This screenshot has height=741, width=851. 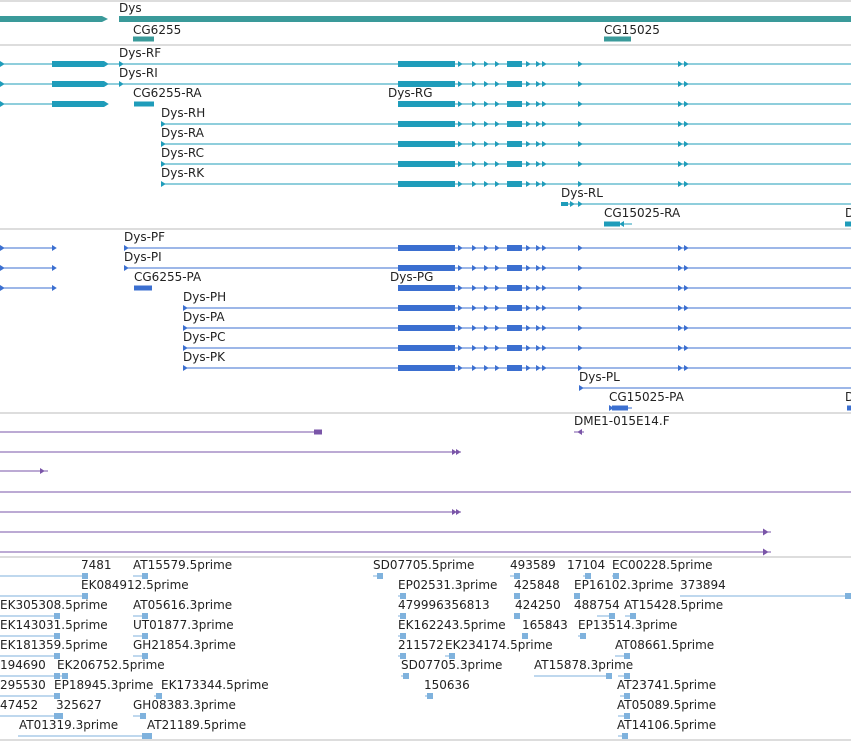 I want to click on protein-label: Dys-PF, so click(x=145, y=237).